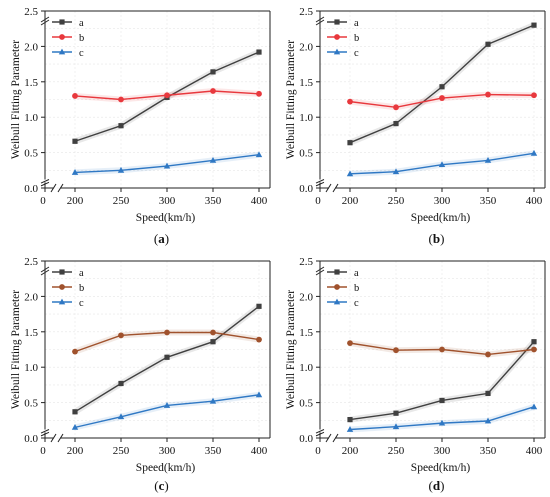  I want to click on caption-letter: a, so click(161, 238).